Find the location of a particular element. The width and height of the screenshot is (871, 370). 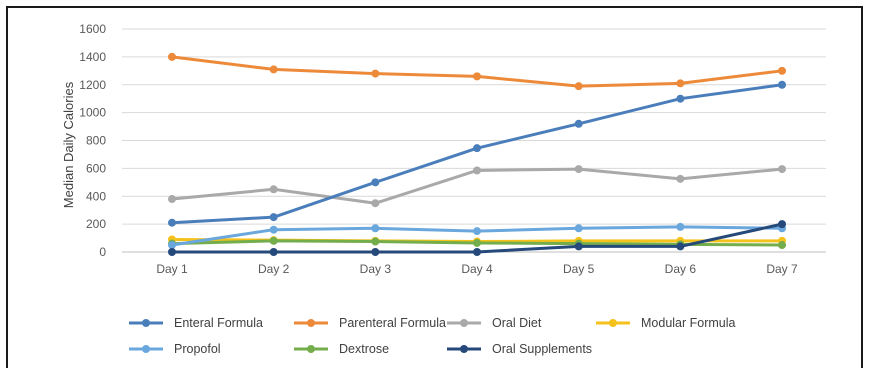

y-axis-ticks: 0 200 400 600 800 1000 1200 1400 1600 is located at coordinates (92, 140).